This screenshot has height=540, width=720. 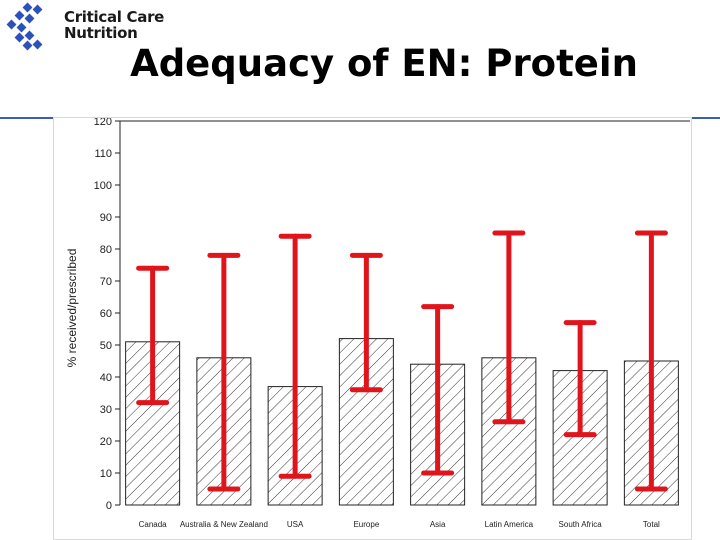 I want to click on page-title: Adequacy of EN: Protein, so click(x=384, y=63).